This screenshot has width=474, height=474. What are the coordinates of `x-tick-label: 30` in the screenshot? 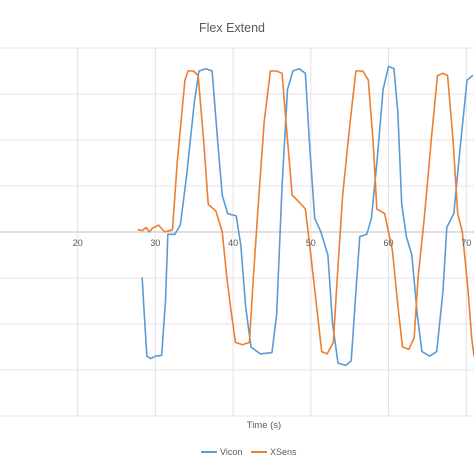 It's located at (155, 243).